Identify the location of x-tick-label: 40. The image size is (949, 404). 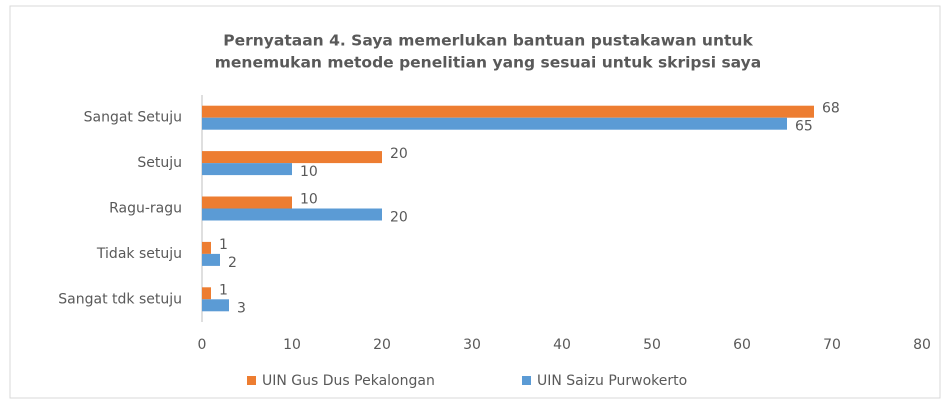
(562, 345).